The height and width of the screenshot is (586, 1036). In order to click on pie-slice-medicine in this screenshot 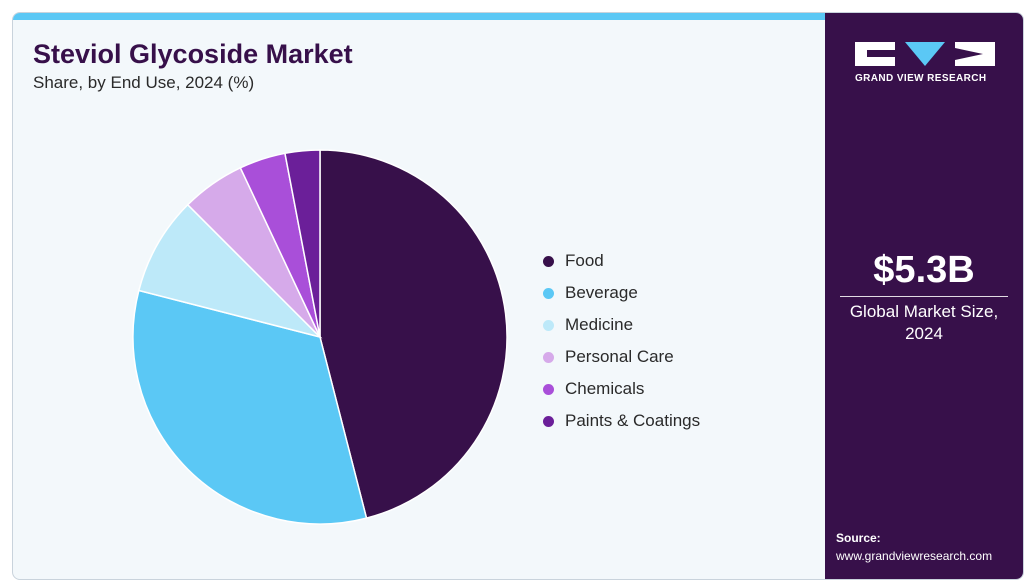, I will do `click(230, 271)`.